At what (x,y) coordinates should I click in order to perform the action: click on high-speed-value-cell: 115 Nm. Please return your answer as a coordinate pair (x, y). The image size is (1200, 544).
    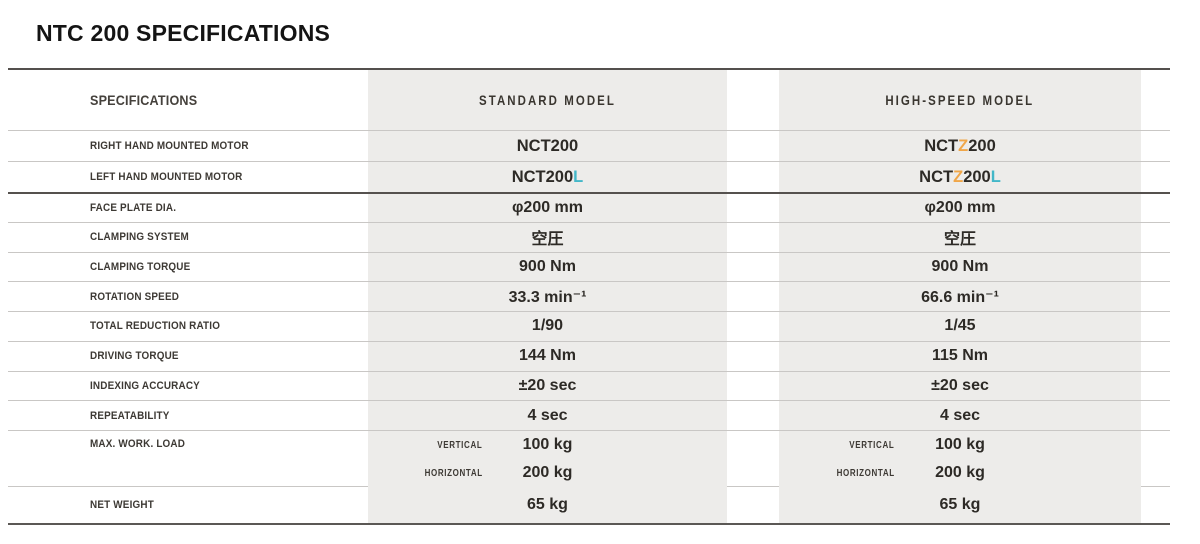
    Looking at the image, I should click on (960, 356).